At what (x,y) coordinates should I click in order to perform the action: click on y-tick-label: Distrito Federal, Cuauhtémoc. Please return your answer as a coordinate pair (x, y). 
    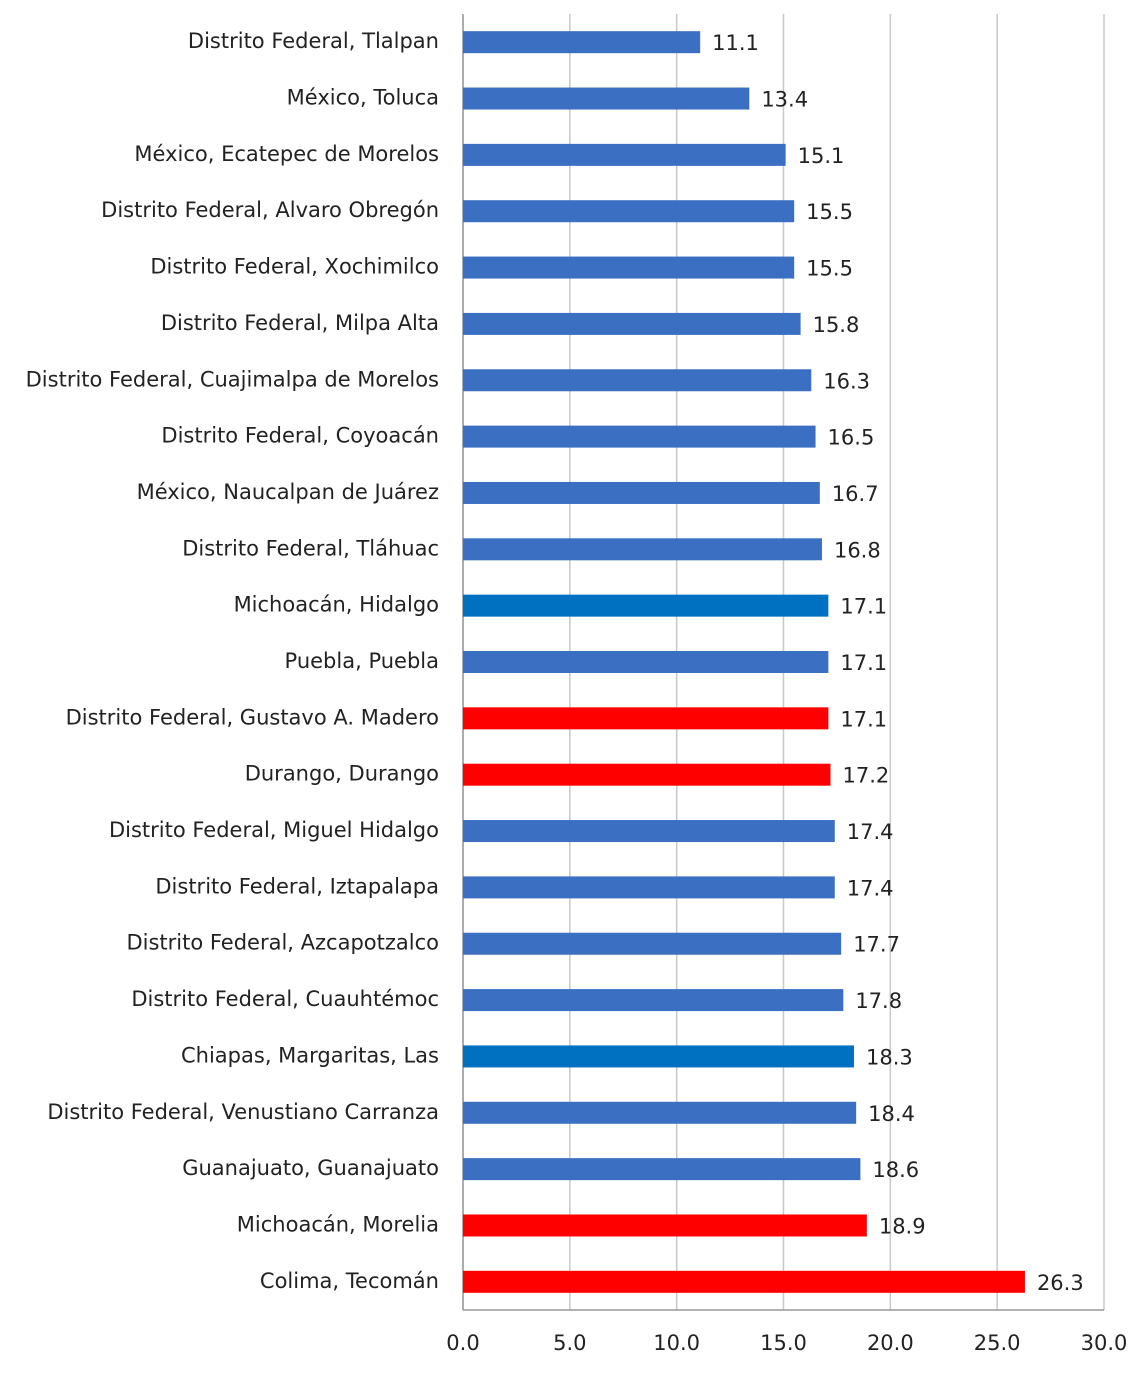
    Looking at the image, I should click on (285, 999).